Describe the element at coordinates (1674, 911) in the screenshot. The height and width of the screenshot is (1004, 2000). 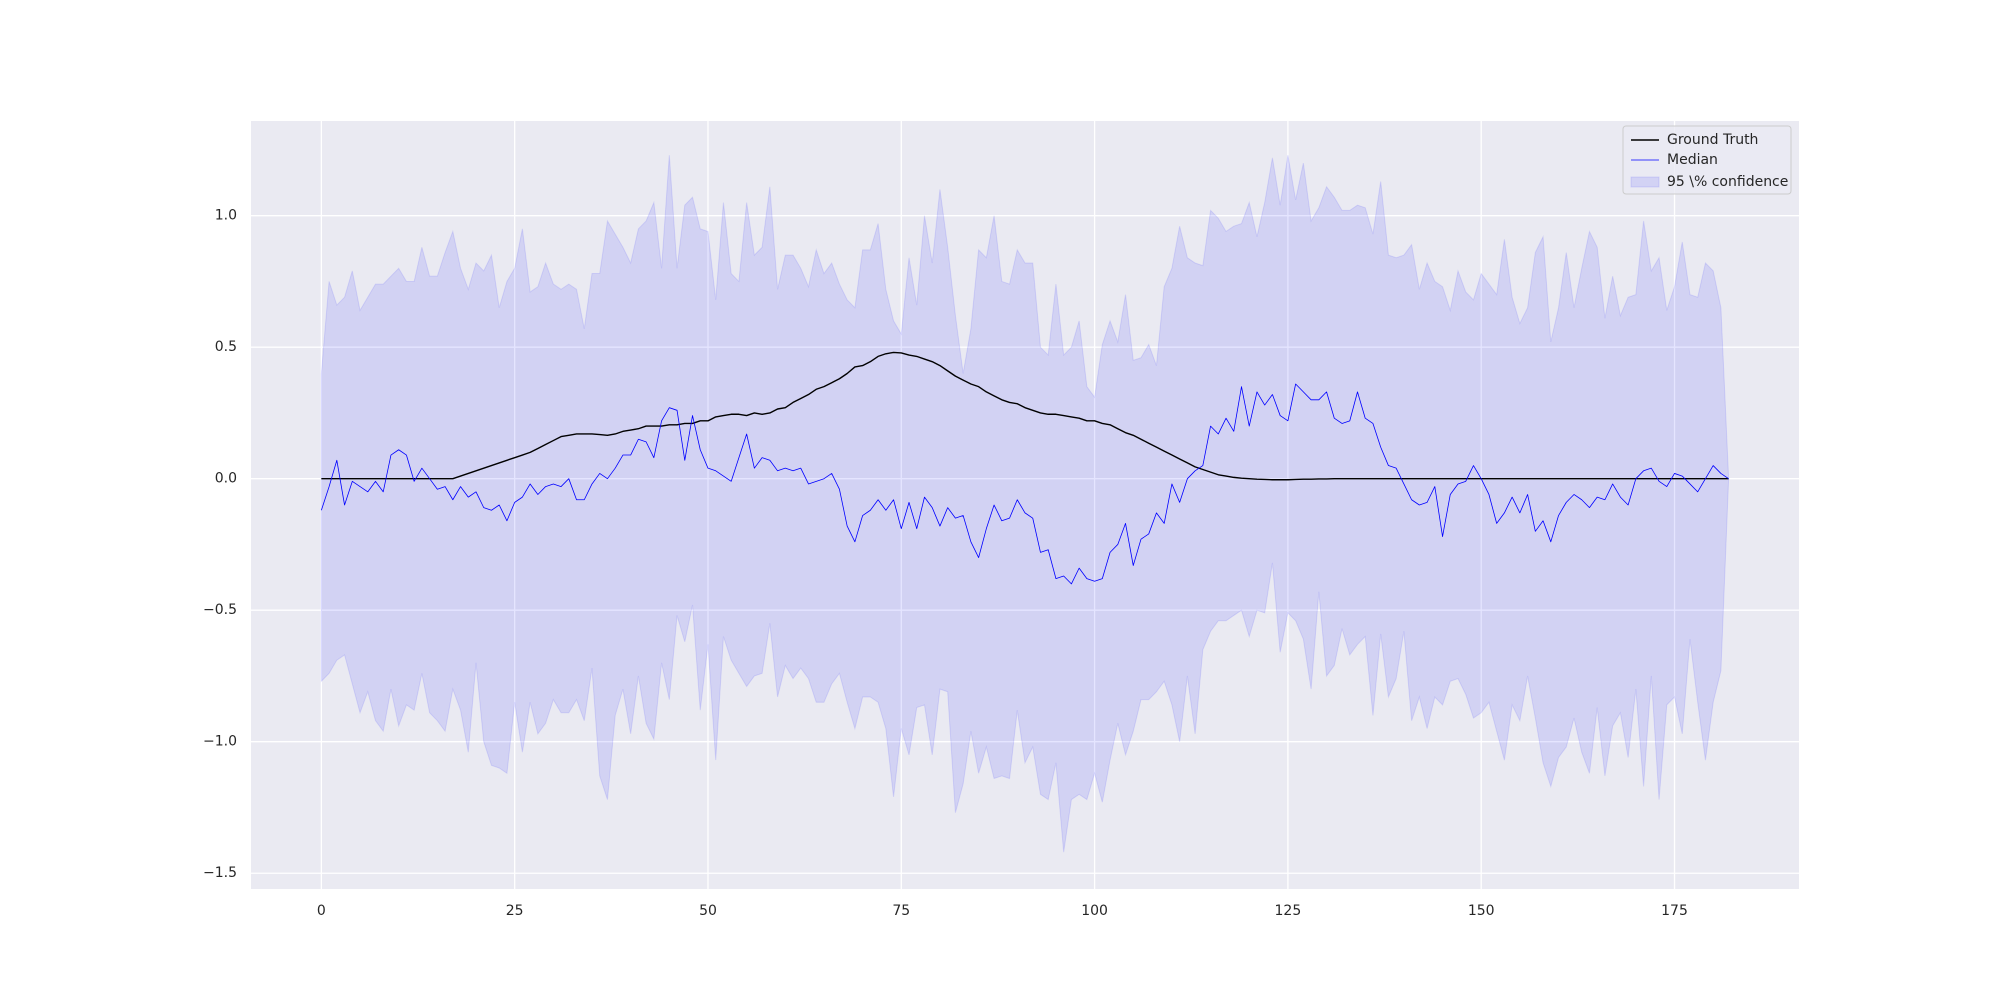
I see `x-tick-label: 175` at that location.